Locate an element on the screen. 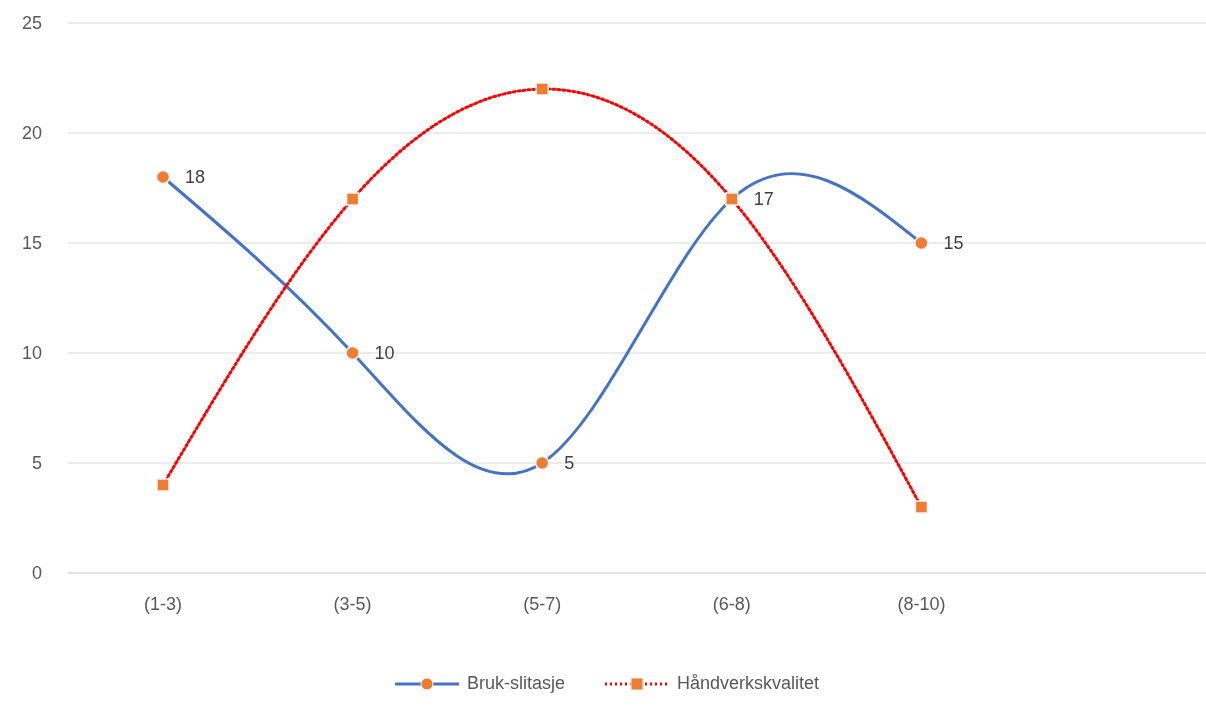 This screenshot has width=1206, height=724. x-tick-label: (1-3) is located at coordinates (163, 603).